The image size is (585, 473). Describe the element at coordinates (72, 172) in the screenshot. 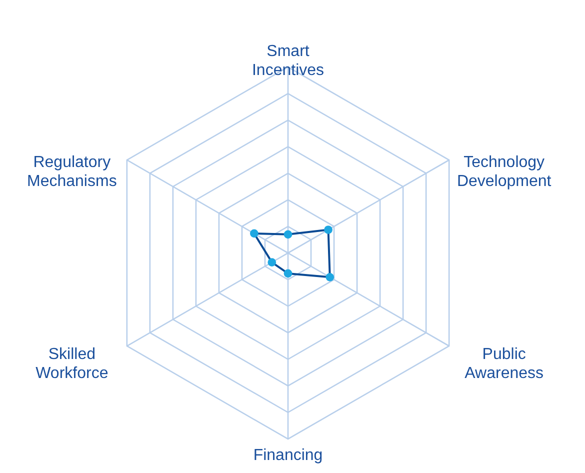

I see `spoke-label: Regulatory Mechanisms` at that location.